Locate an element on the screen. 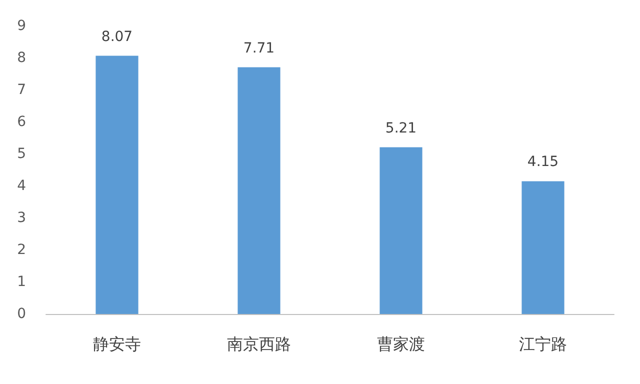  y-tick-label: 6 is located at coordinates (21, 122).